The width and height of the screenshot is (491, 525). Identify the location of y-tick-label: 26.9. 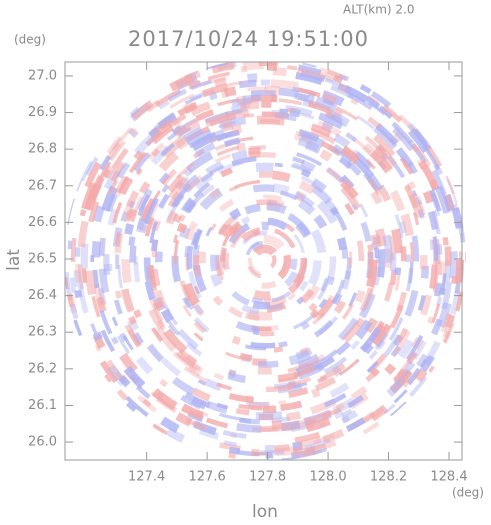
(42, 112).